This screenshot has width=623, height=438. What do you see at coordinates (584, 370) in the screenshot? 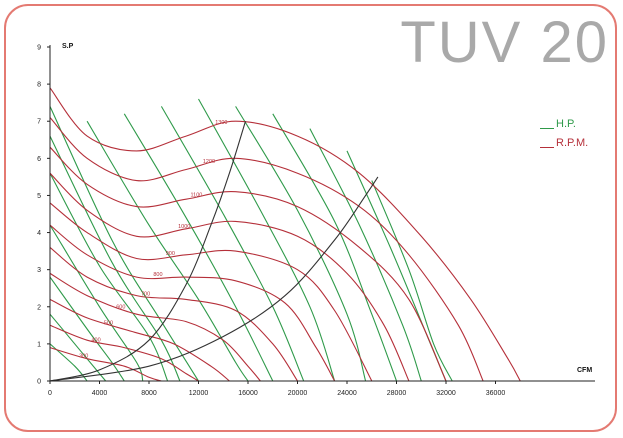
I see `x-axis-label: CFM` at bounding box center [584, 370].